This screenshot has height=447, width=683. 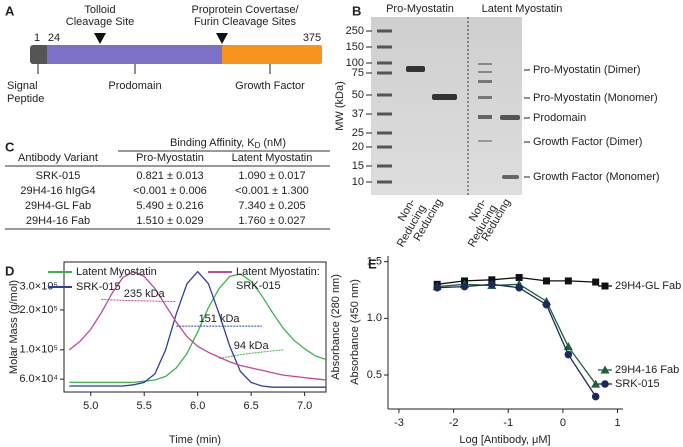 I want to click on table-header: Antibody Variant, so click(x=58, y=158).